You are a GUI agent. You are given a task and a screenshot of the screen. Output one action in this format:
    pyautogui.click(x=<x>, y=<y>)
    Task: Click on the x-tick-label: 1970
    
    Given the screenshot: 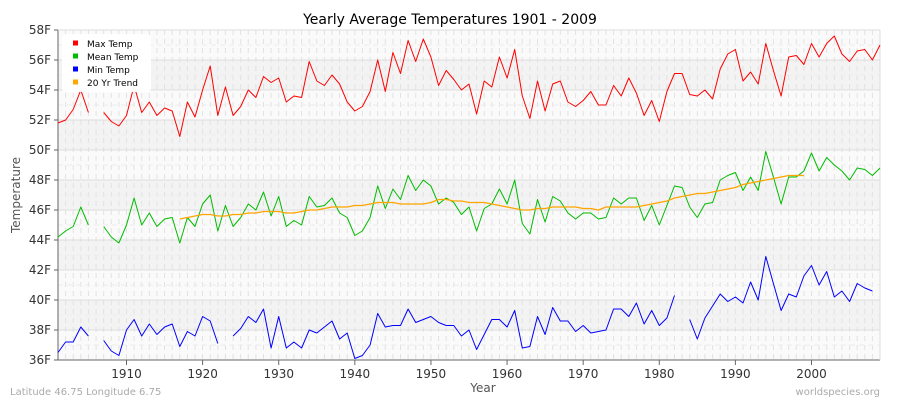 What is the action you would take?
    pyautogui.click(x=583, y=374)
    